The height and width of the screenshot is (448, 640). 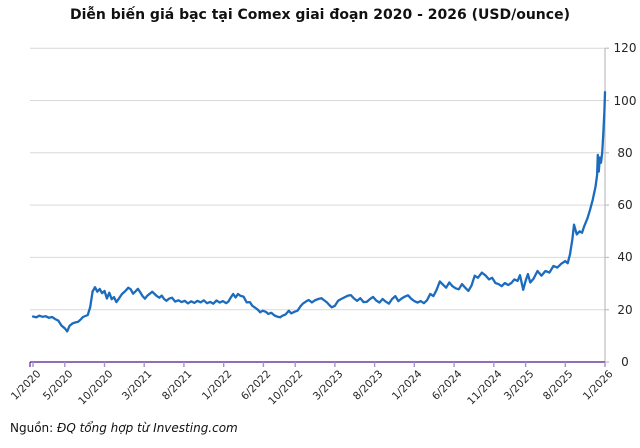 What do you see at coordinates (625, 48) in the screenshot?
I see `y-tick-label: 120` at bounding box center [625, 48].